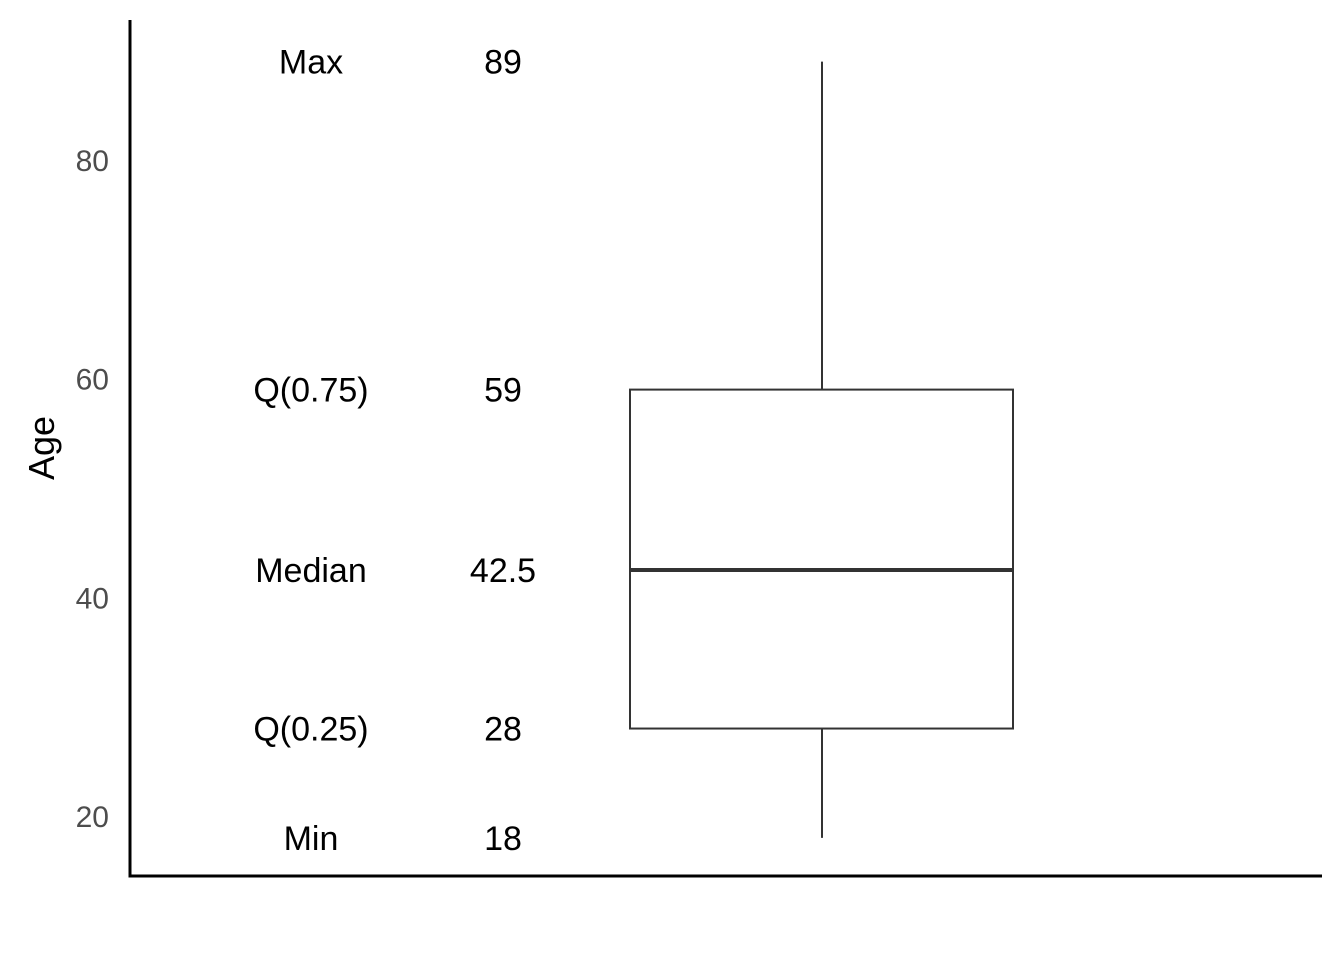  I want to click on annotation-value: 18, so click(503, 839).